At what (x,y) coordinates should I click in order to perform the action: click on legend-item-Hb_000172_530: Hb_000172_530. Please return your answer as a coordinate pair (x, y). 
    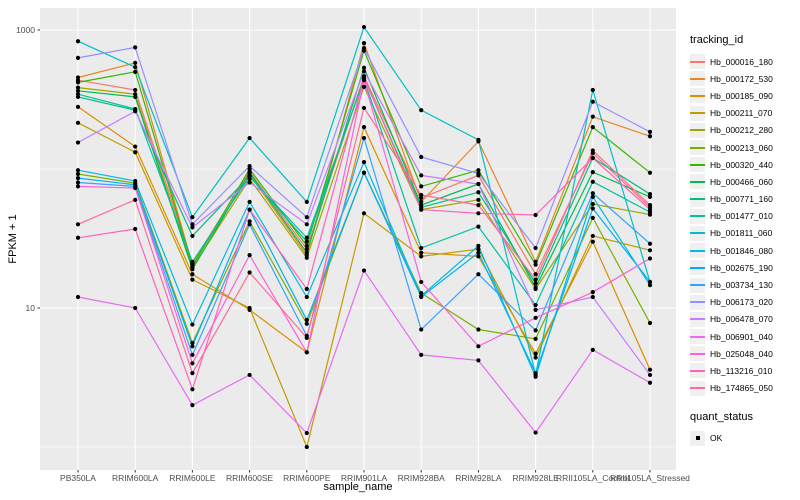
    Looking at the image, I should click on (744, 78).